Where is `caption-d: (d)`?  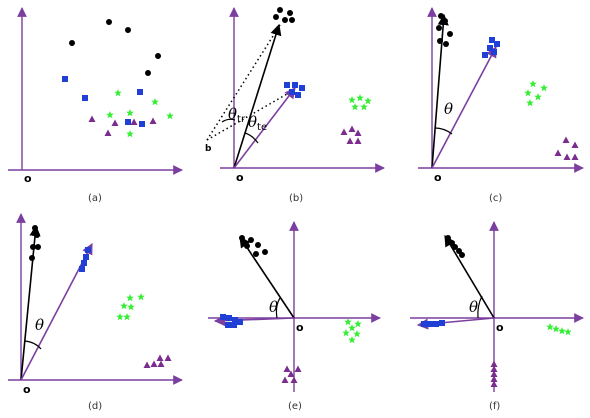
caption-d: (d) is located at coordinates (95, 406).